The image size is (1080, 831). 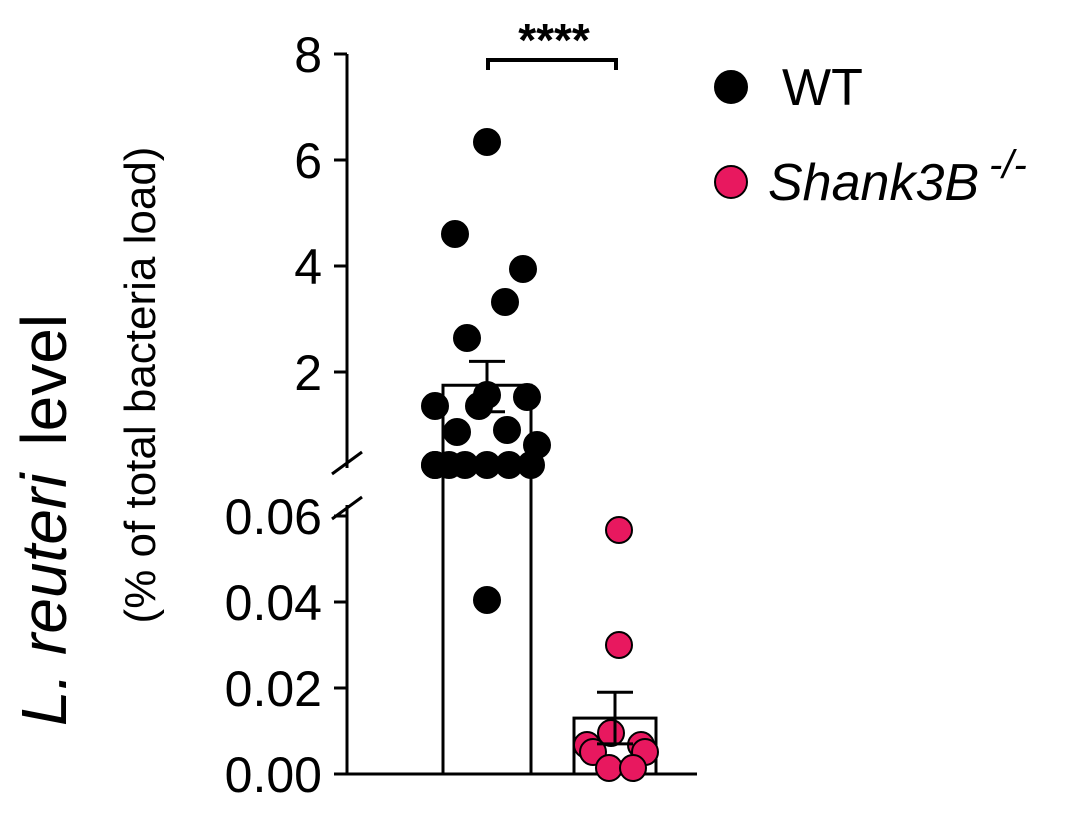 What do you see at coordinates (822, 88) in the screenshot?
I see `legend-label-wt: WT` at bounding box center [822, 88].